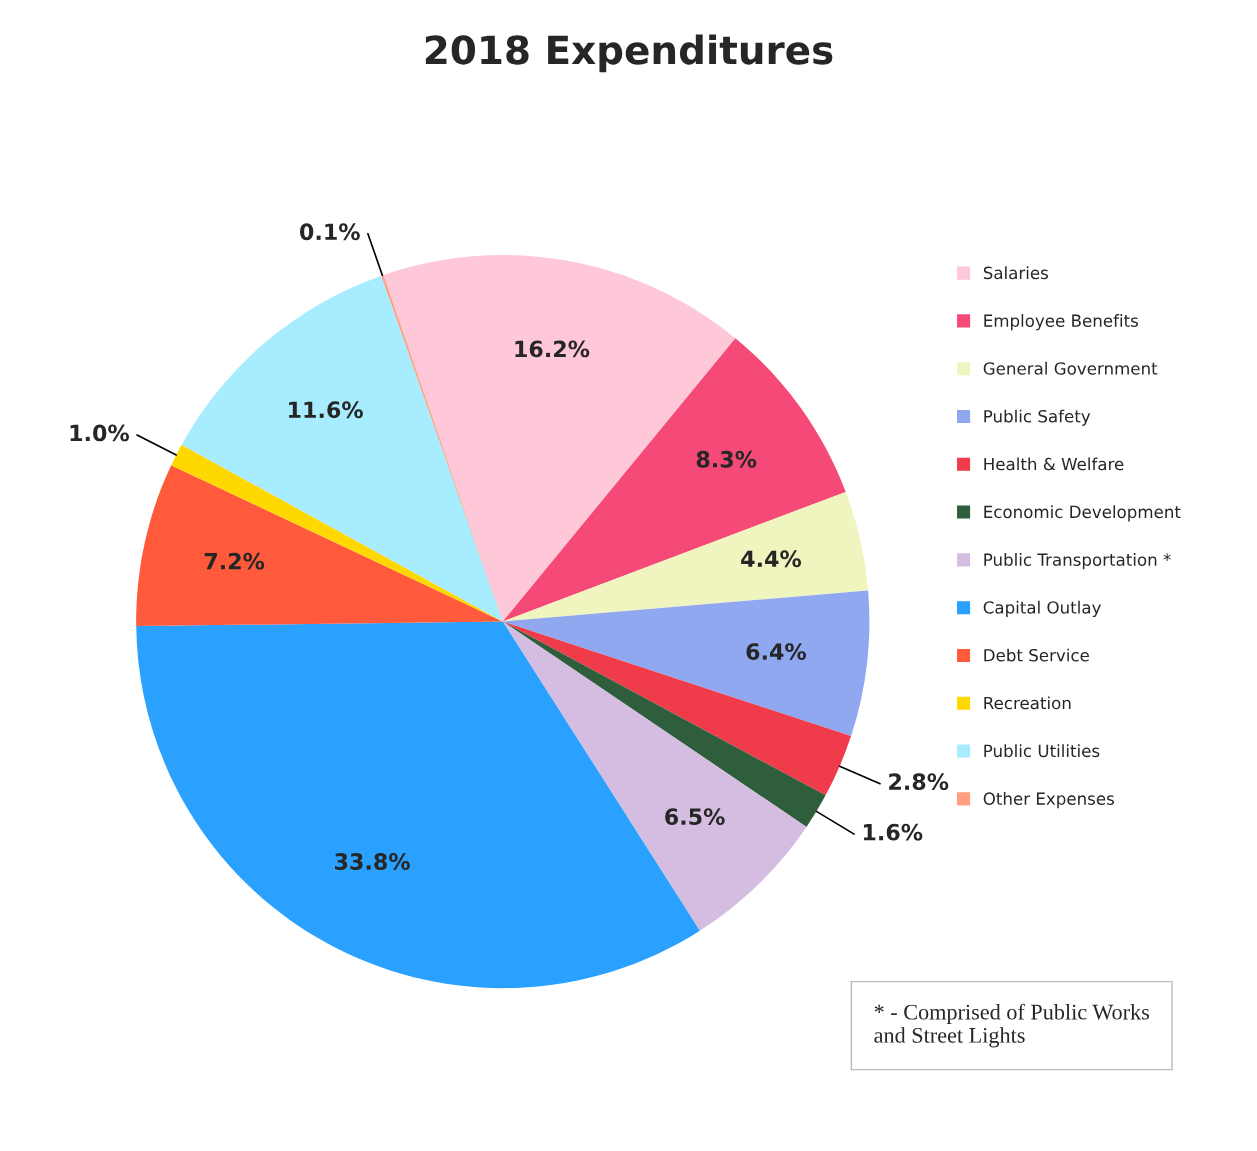 The image size is (1257, 1151). Describe the element at coordinates (1054, 464) in the screenshot. I see `legend-label: Health & Welfare` at that location.